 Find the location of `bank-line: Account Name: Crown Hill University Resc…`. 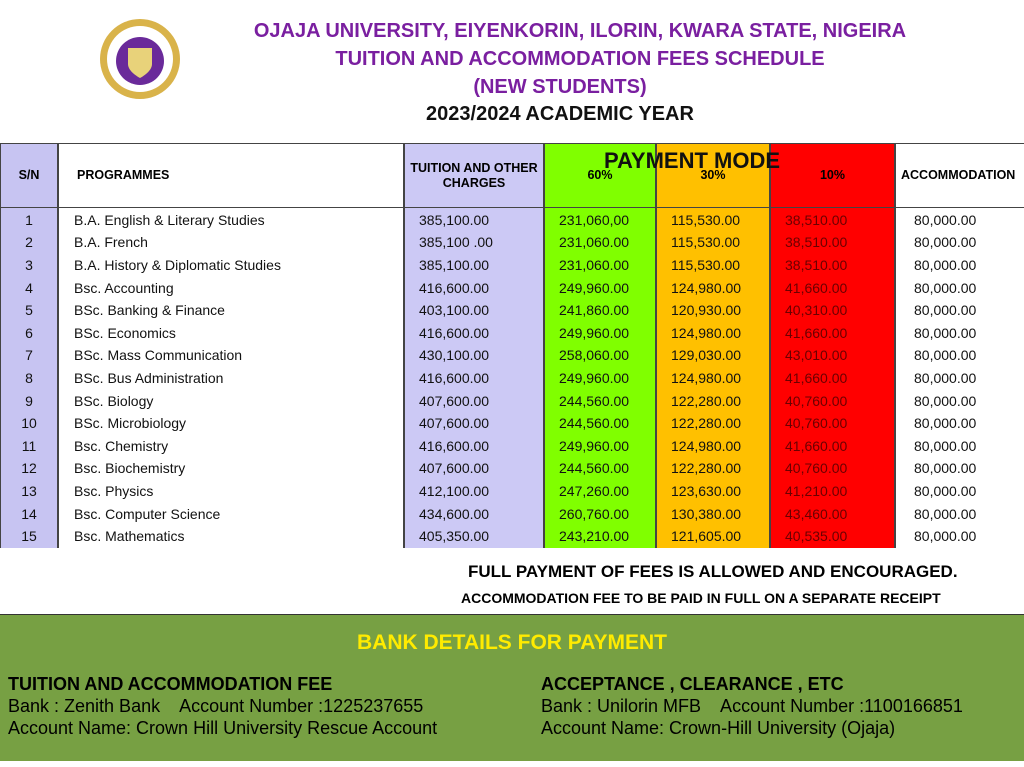

bank-line: Account Name: Crown Hill University Resc… is located at coordinates (223, 728).